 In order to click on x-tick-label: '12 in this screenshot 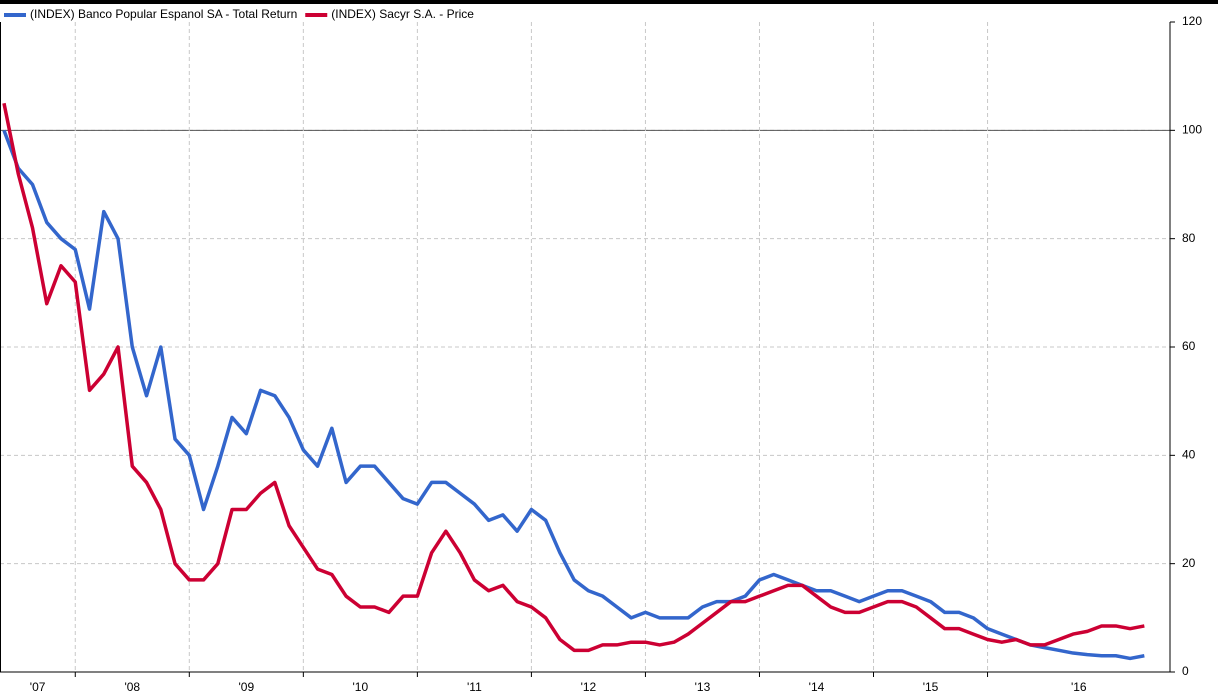, I will do `click(589, 687)`.